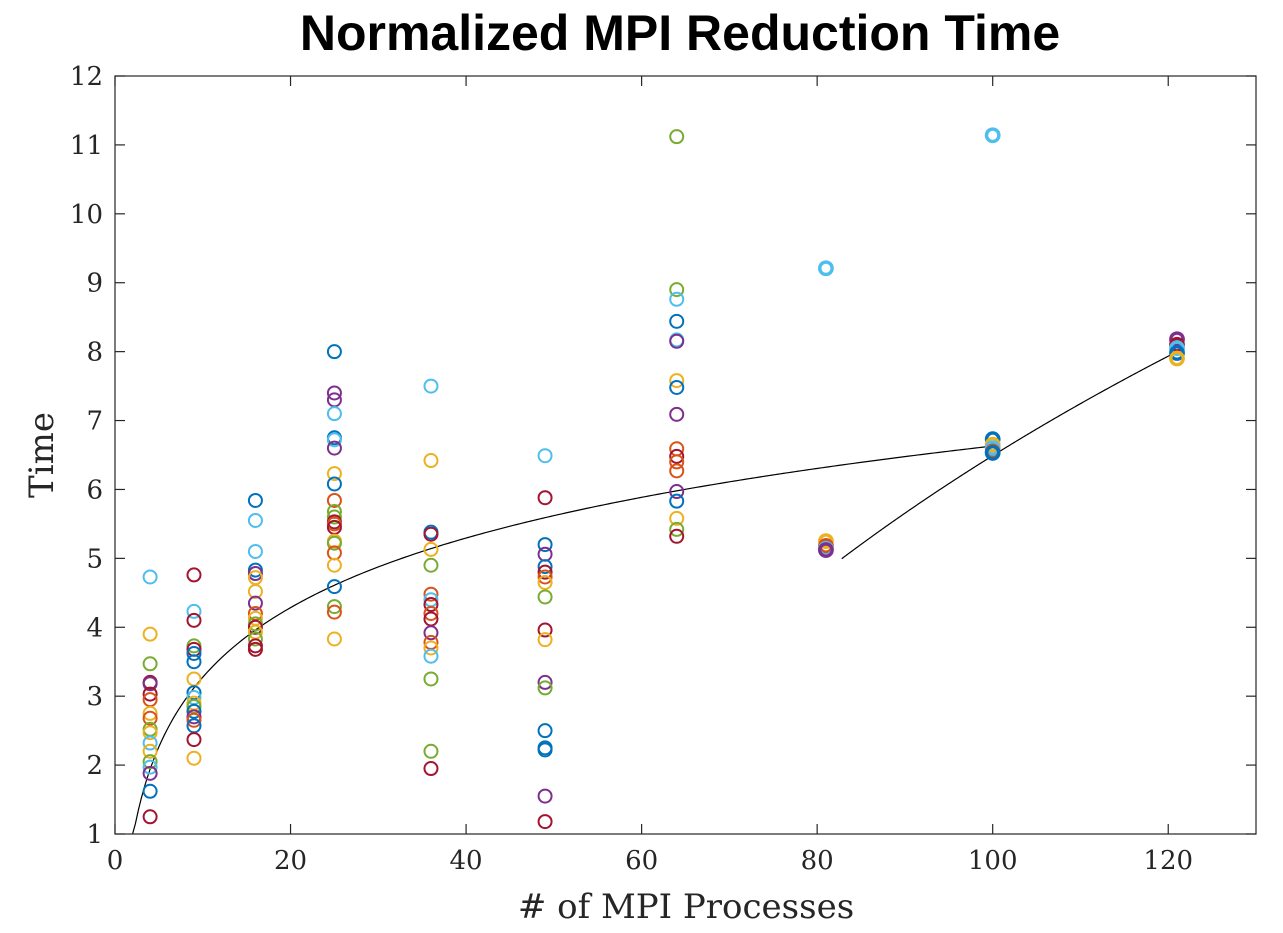 This screenshot has height=933, width=1283. Describe the element at coordinates (680, 33) in the screenshot. I see `chart-title: Normalized MPI Reduction Time` at that location.